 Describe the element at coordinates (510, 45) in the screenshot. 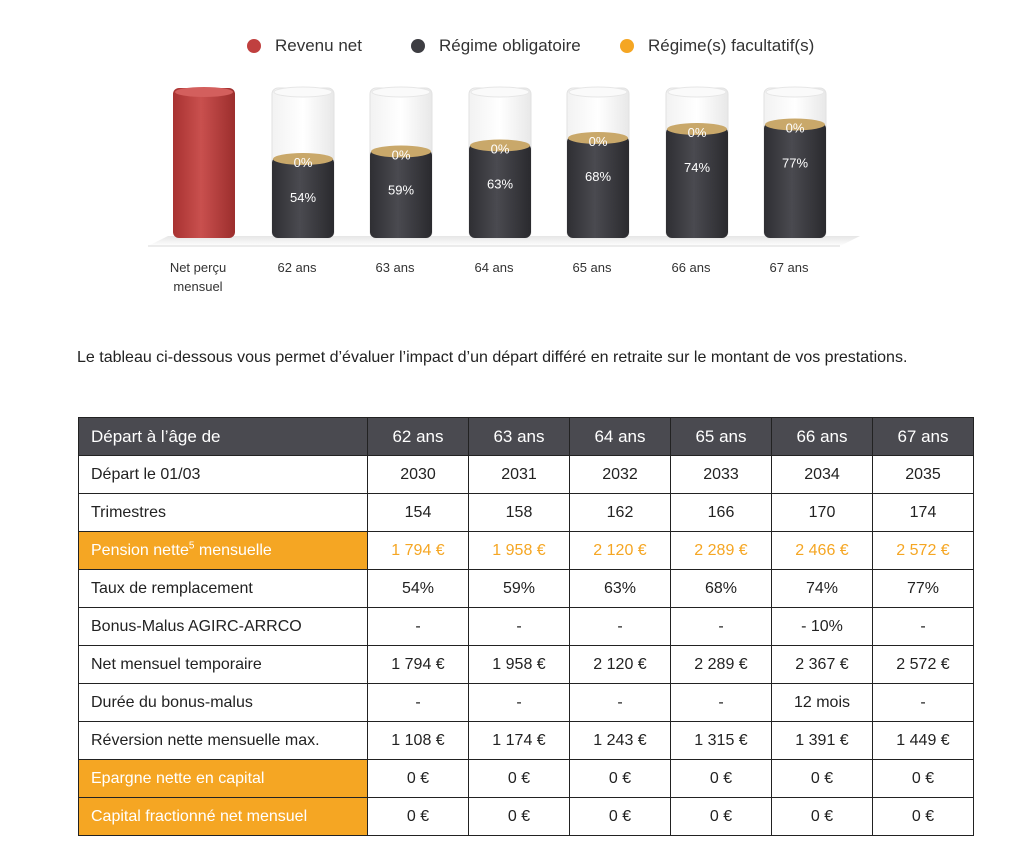

I see `legend-label: Régime obligatoire` at that location.